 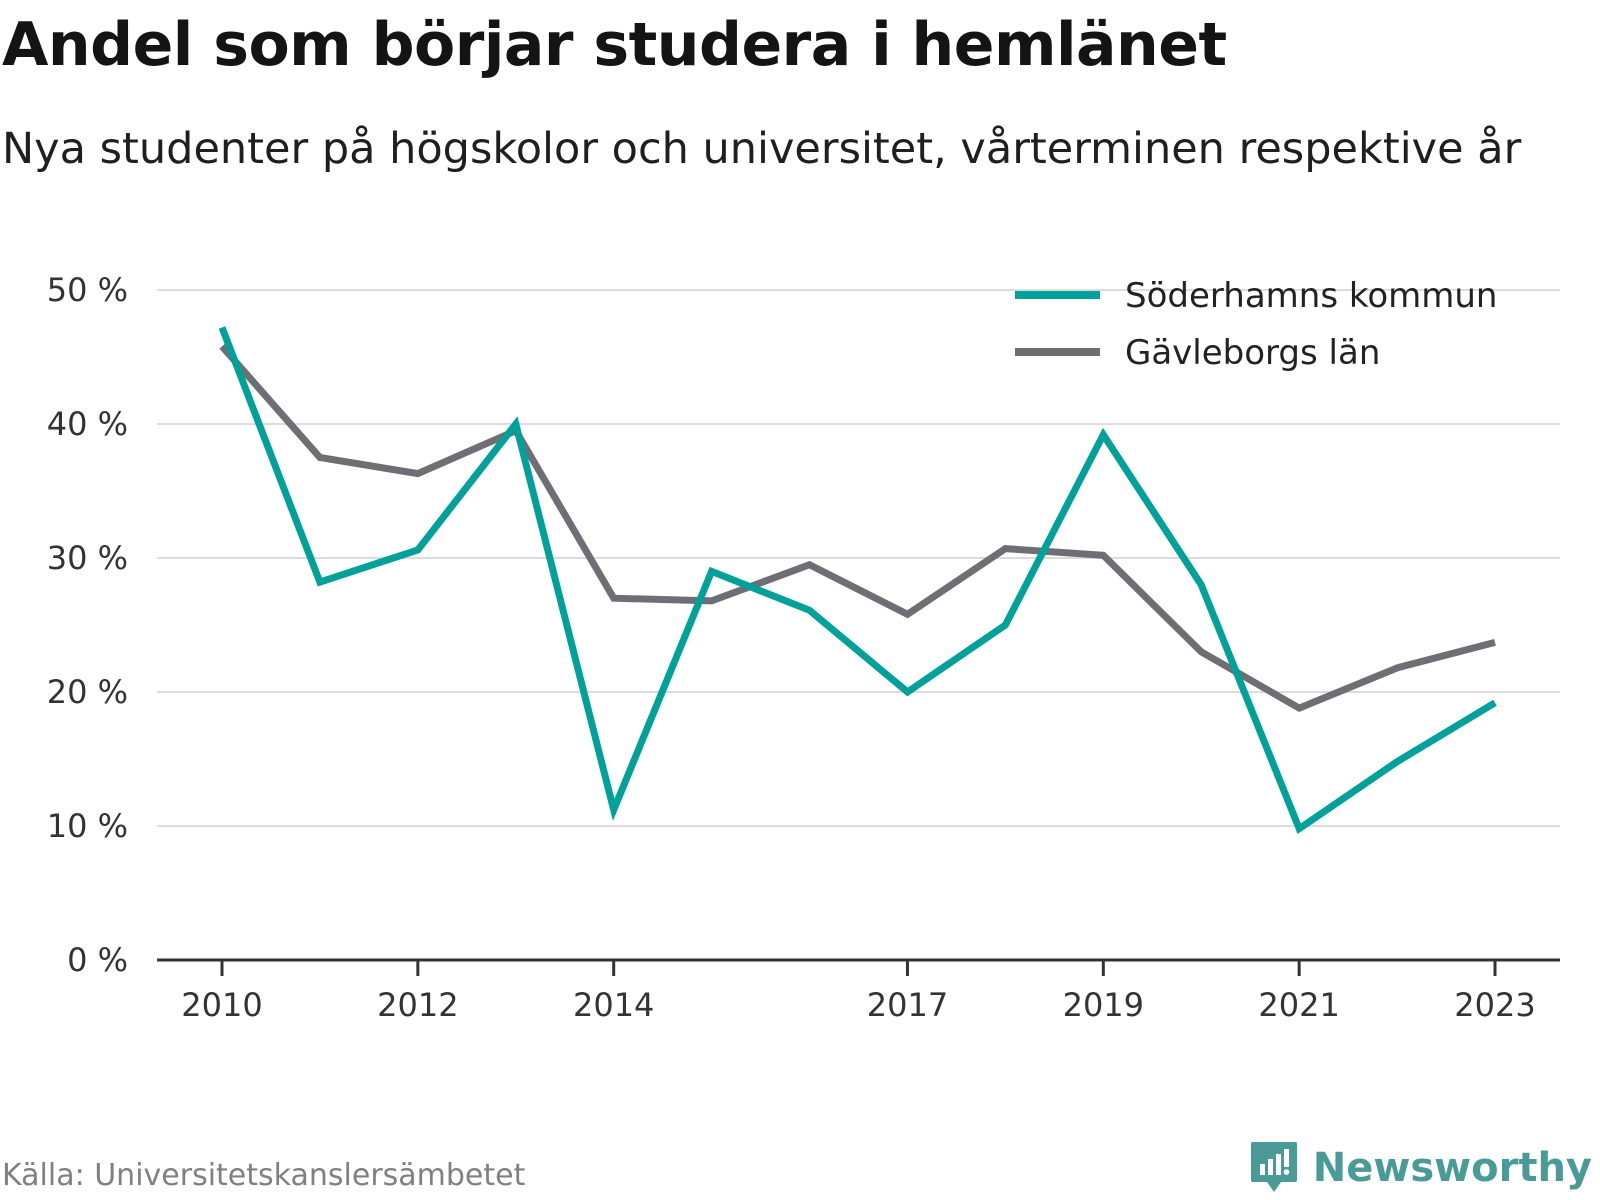 I want to click on y-tick-label: 10 %, so click(x=87, y=826).